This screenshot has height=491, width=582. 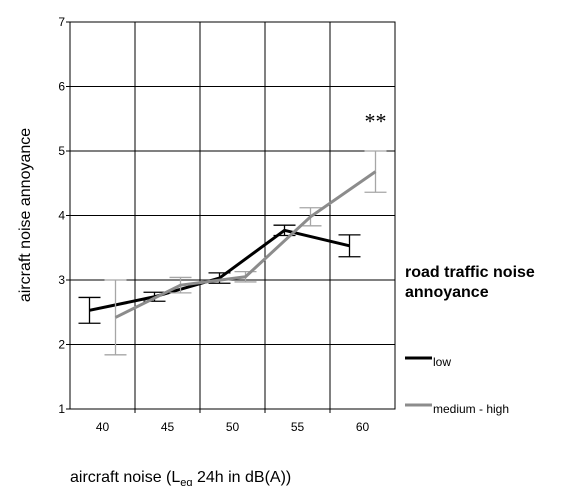 What do you see at coordinates (61, 409) in the screenshot?
I see `y-tick-label: 1` at bounding box center [61, 409].